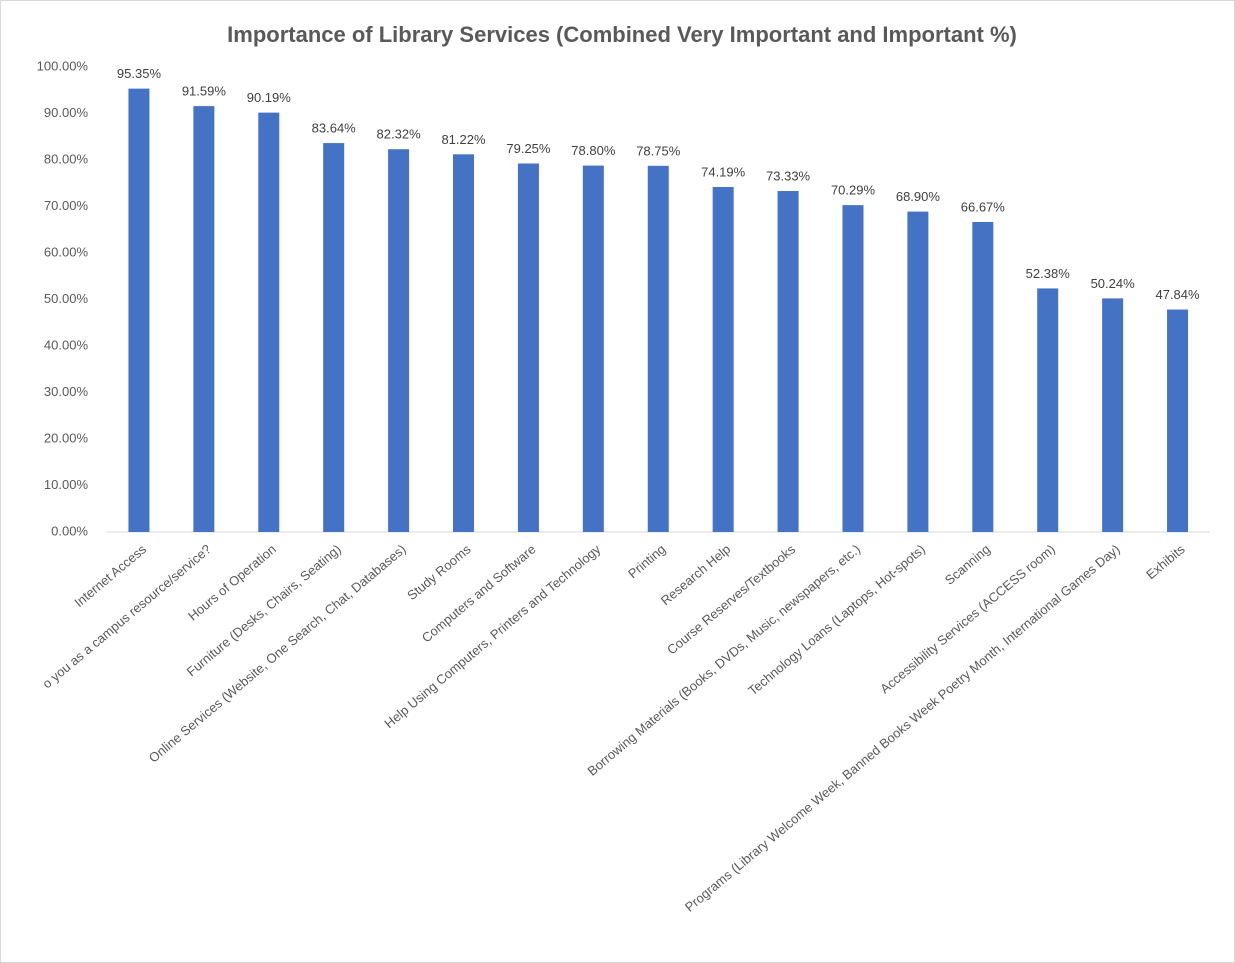 The width and height of the screenshot is (1235, 963). I want to click on value-label: 79.25%, so click(528, 148).